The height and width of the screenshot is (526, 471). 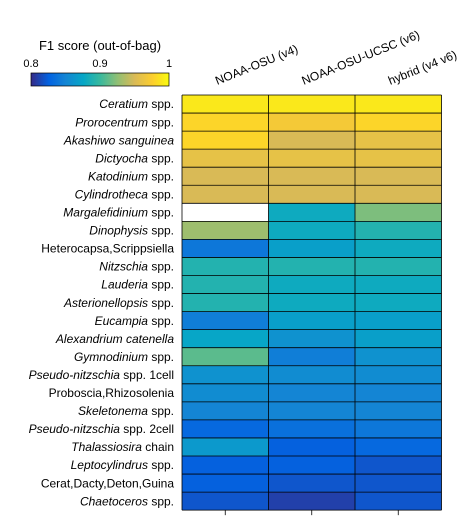 What do you see at coordinates (123, 267) in the screenshot?
I see `row-label-part: Nitzschia` at bounding box center [123, 267].